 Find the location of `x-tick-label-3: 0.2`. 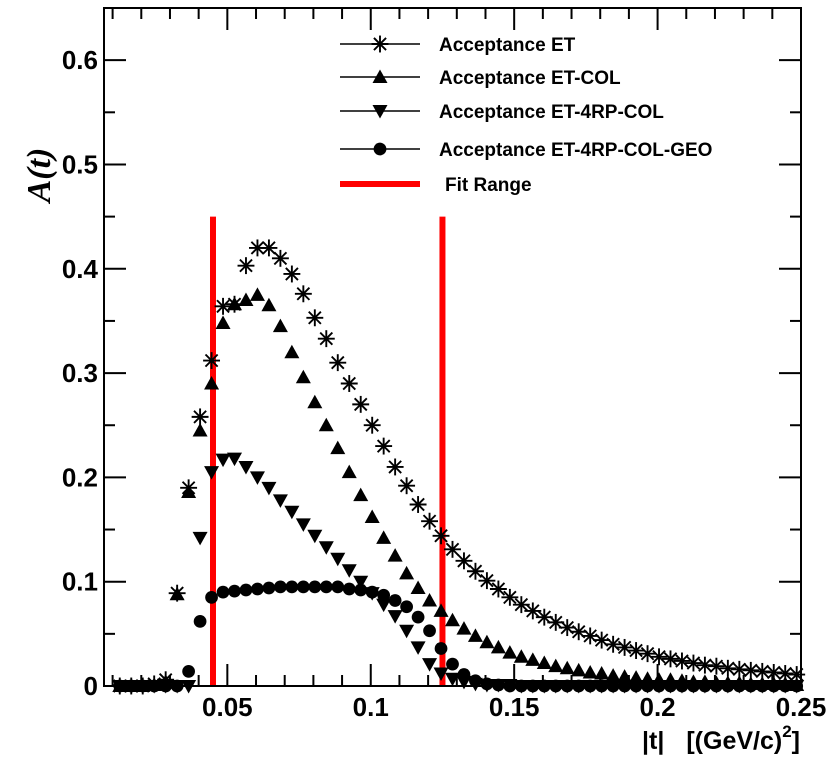

x-tick-label-3: 0.2 is located at coordinates (658, 707).